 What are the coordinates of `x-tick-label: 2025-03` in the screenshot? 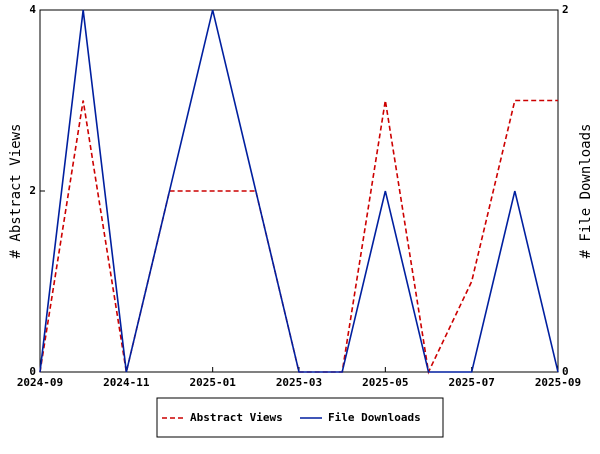 It's located at (299, 382).